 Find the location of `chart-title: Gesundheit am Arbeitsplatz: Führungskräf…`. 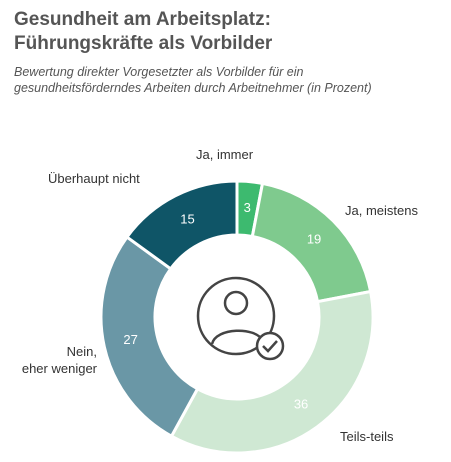

chart-title: Gesundheit am Arbeitsplatz: Führungskräf… is located at coordinates (143, 31).